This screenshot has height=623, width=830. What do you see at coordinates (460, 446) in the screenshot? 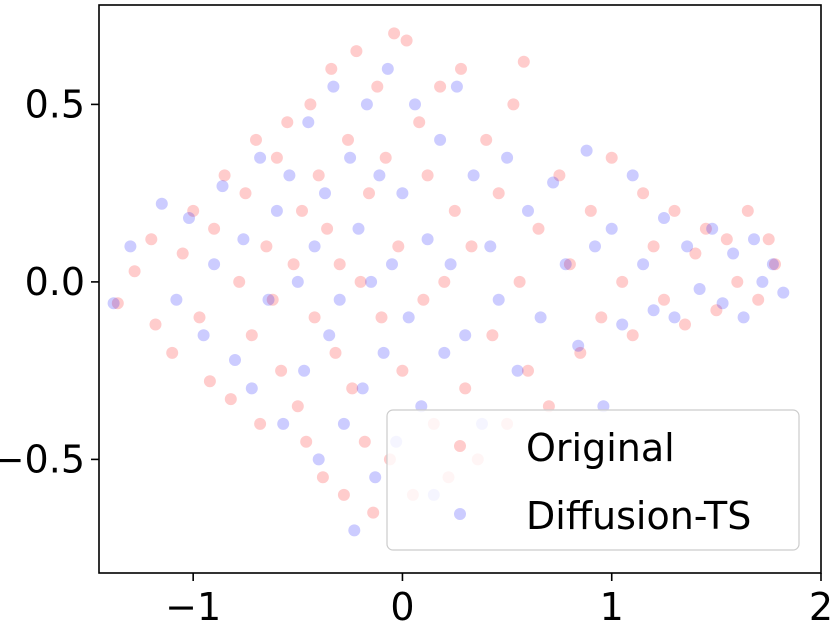
I see `legend-marker-original` at bounding box center [460, 446].